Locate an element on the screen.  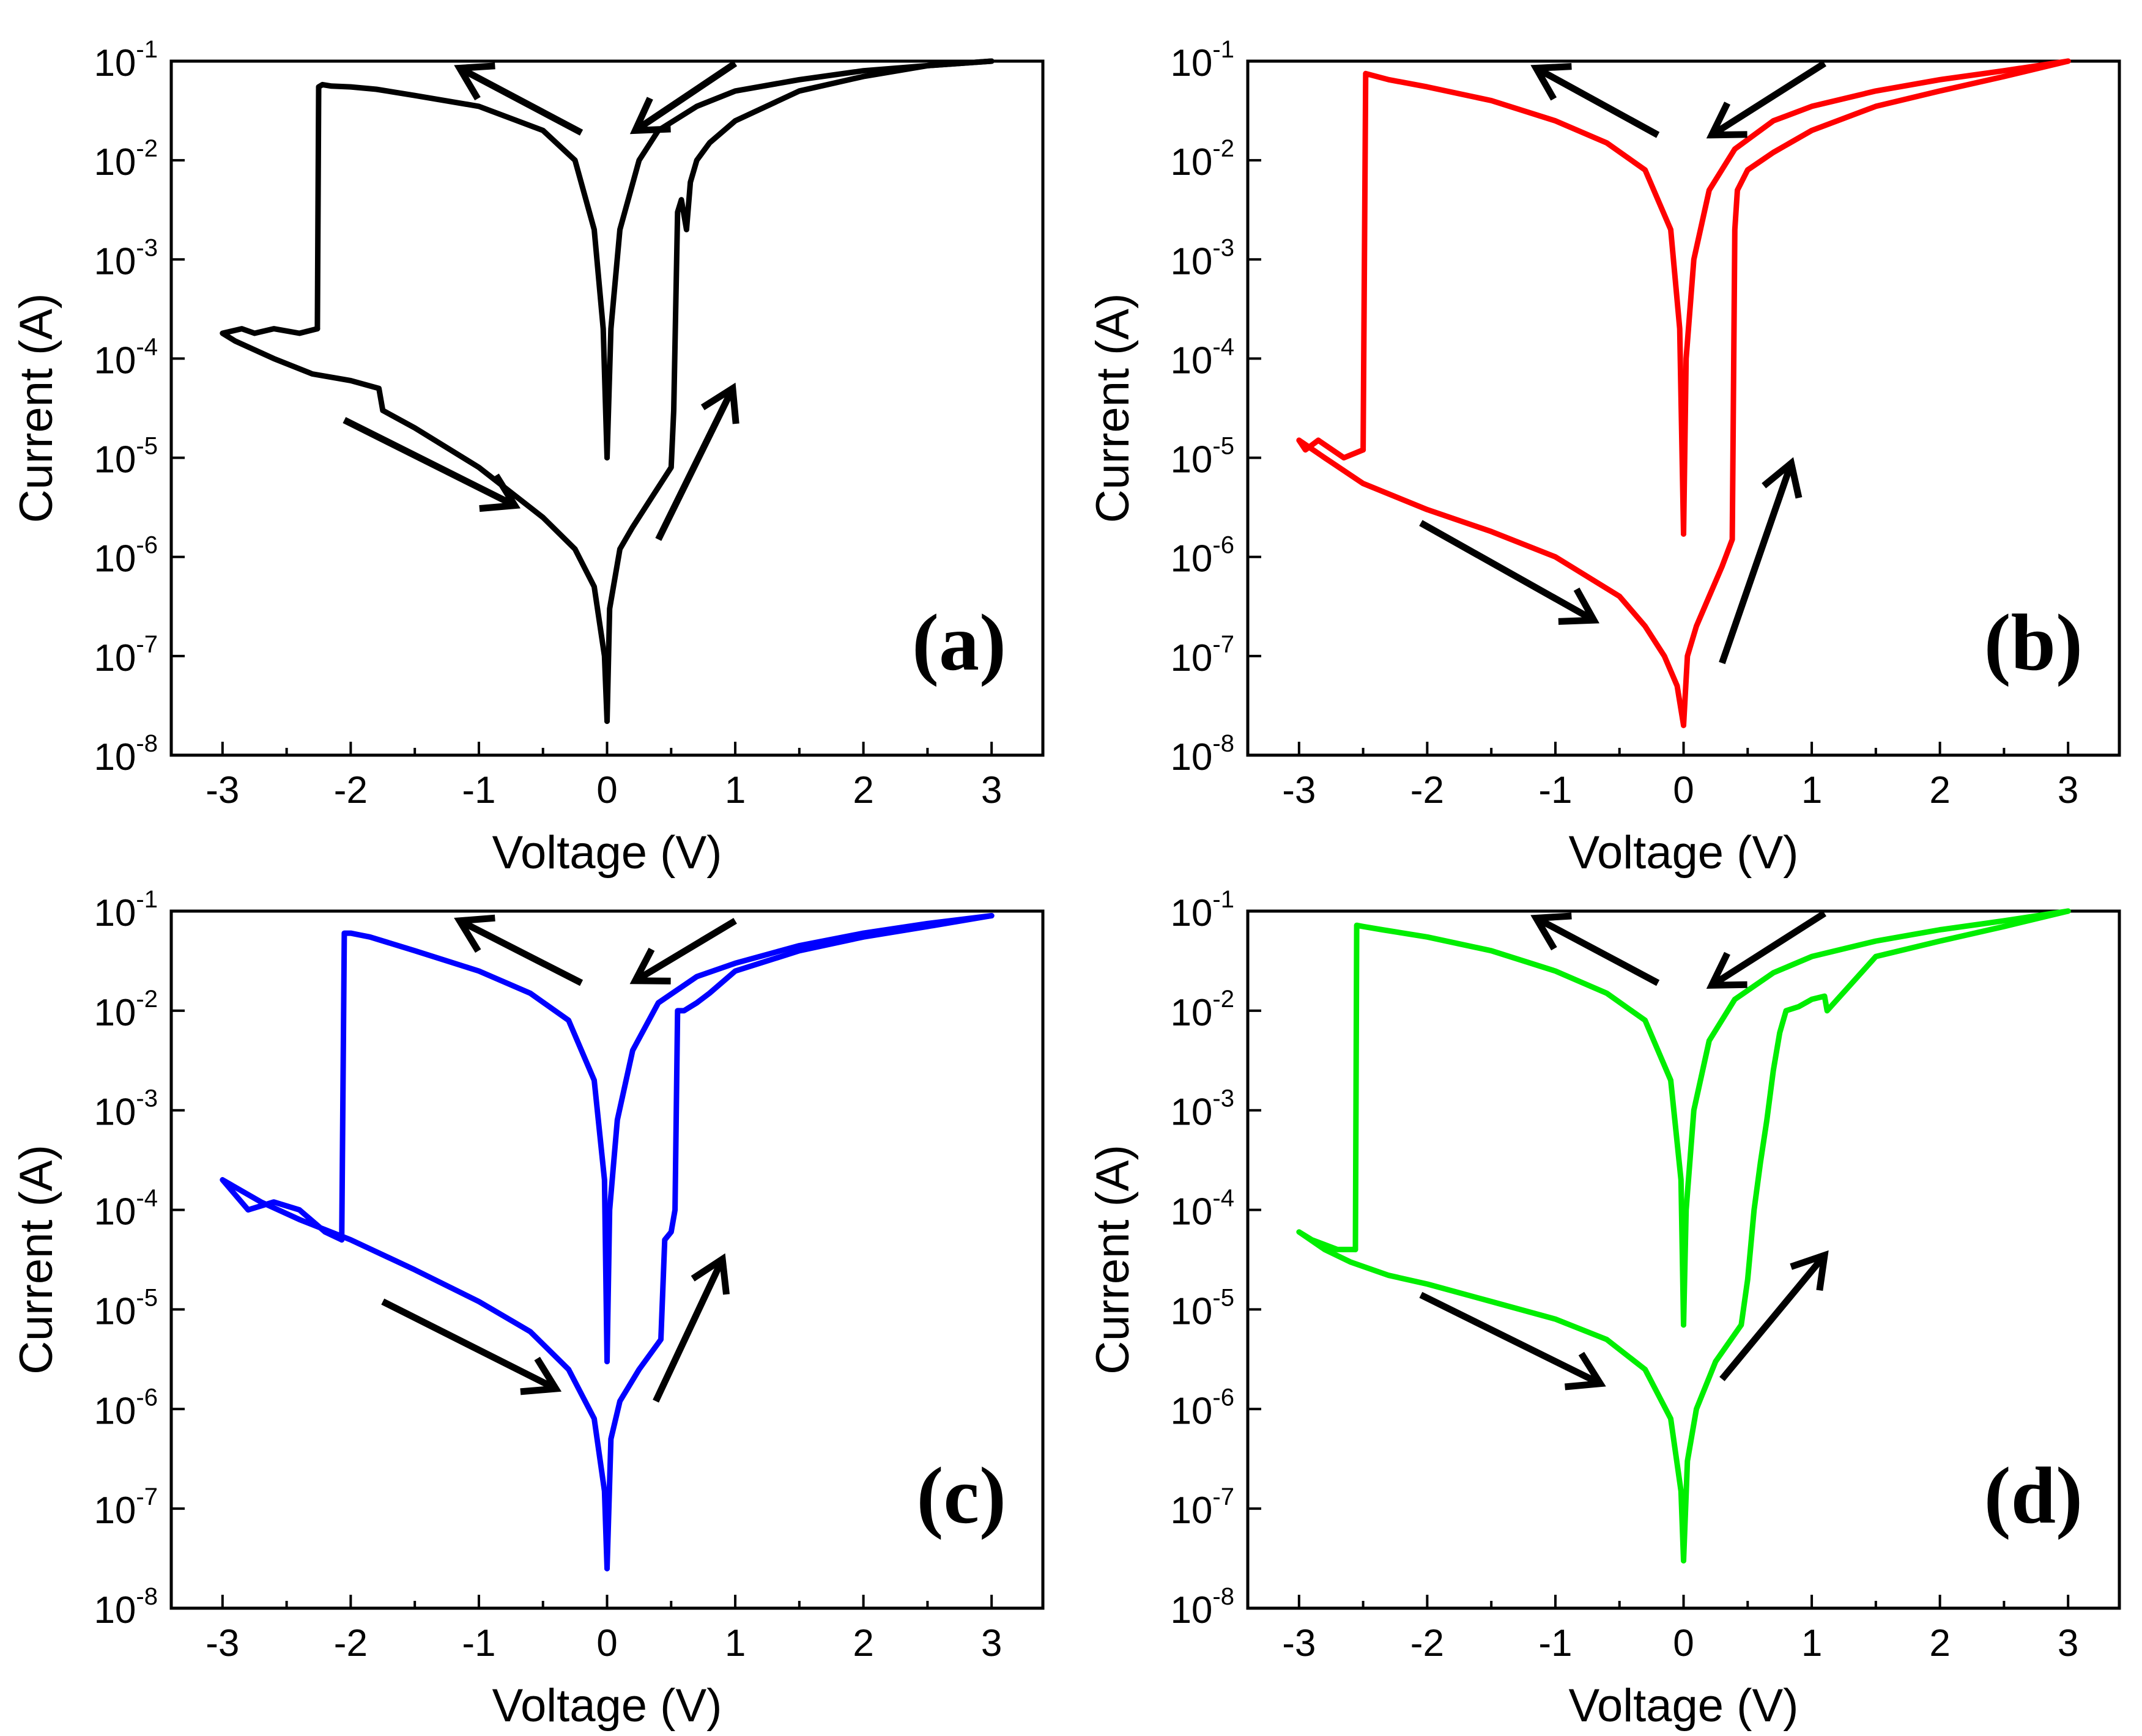
panel-label: (c) is located at coordinates (961, 1495).